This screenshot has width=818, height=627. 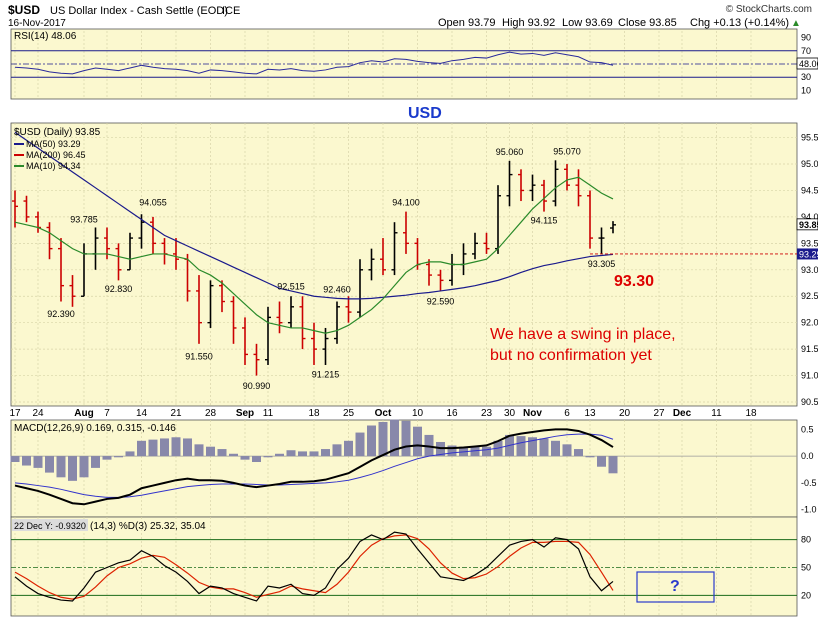 I want to click on rsi-oversold-fill, so click(x=49, y=77).